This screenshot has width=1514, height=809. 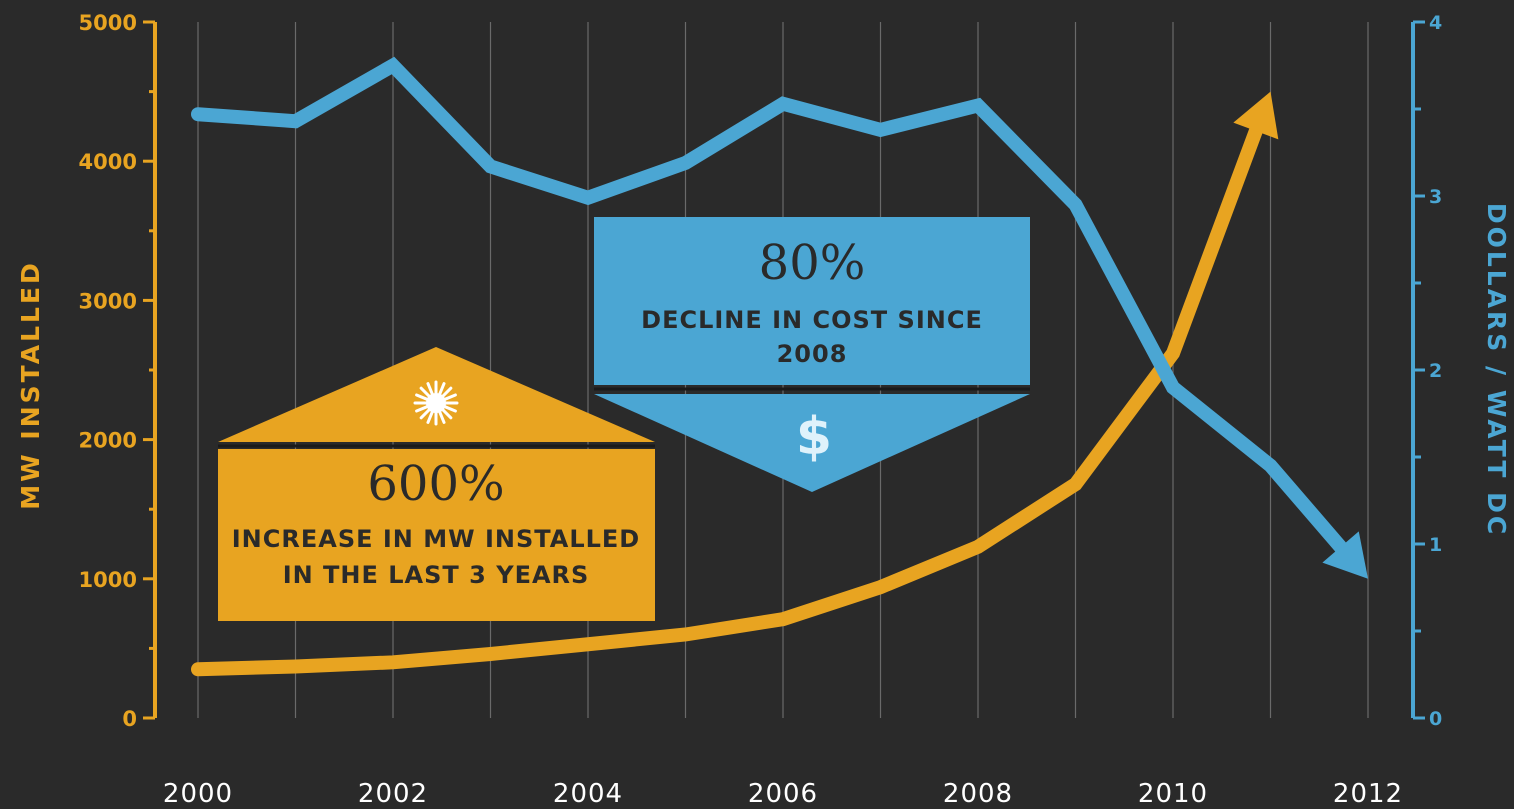 What do you see at coordinates (108, 441) in the screenshot?
I see `left-tick-label: 2000` at bounding box center [108, 441].